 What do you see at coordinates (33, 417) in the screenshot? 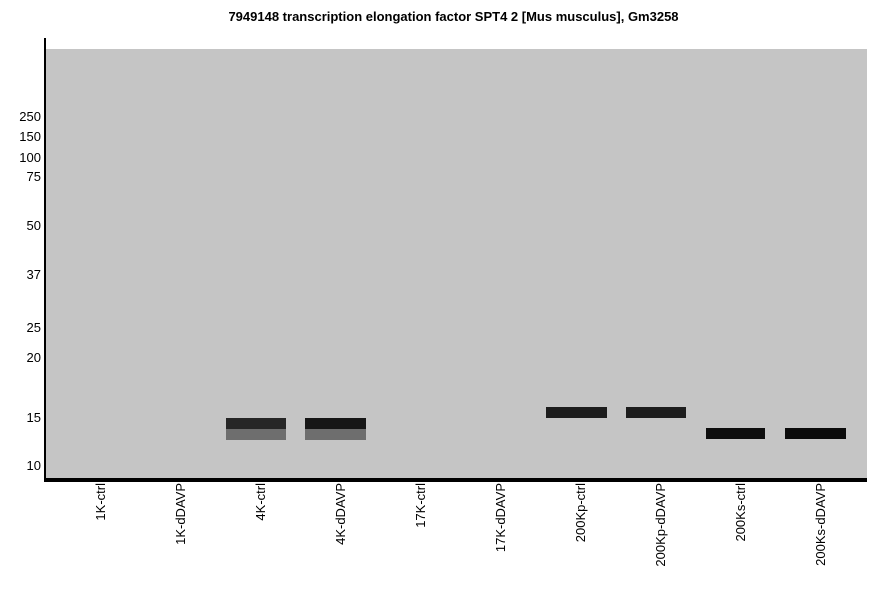
I see `mw-marker-label: 15` at bounding box center [33, 417].